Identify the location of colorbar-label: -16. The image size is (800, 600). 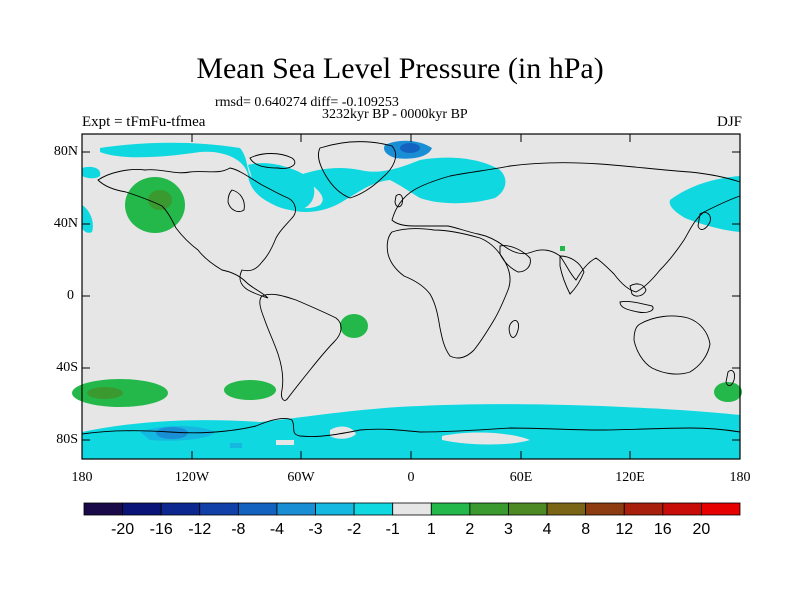
(161, 529).